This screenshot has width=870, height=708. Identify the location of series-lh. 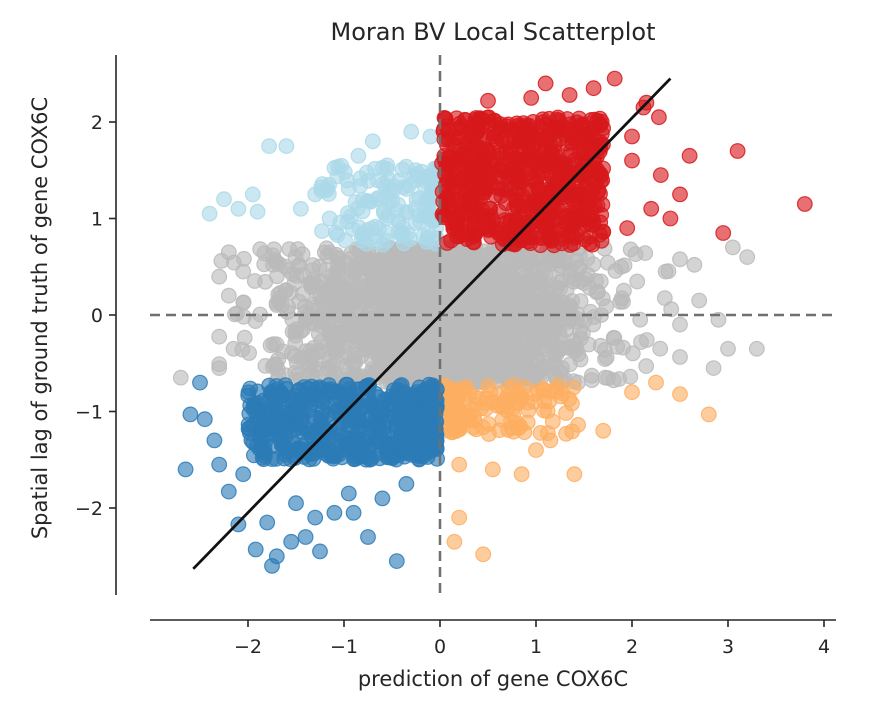
(323, 188).